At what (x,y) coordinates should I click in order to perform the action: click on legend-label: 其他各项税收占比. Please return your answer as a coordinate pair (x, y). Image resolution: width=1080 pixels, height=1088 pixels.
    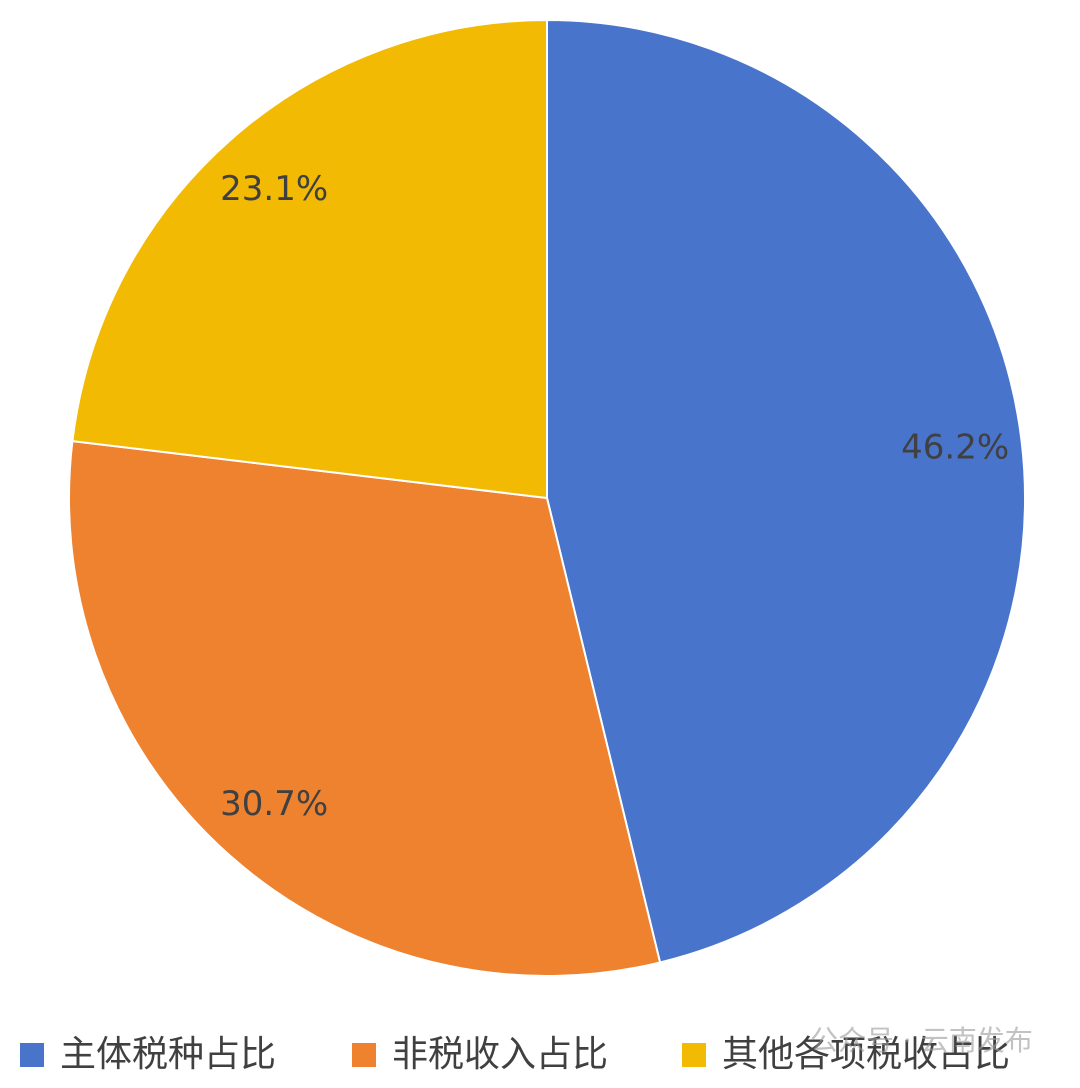
    Looking at the image, I should click on (866, 1054).